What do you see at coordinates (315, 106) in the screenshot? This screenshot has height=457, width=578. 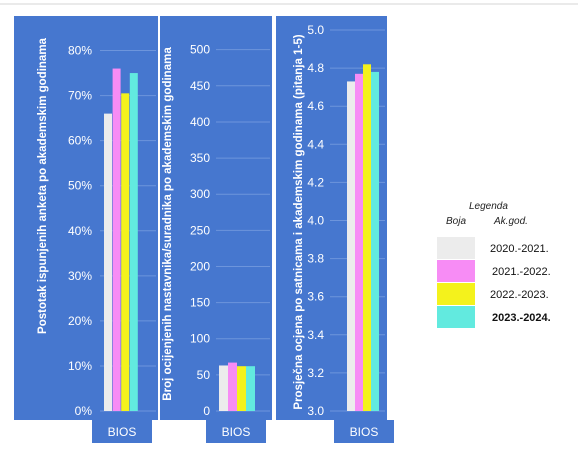 I see `y-tick-label: 4.6` at bounding box center [315, 106].